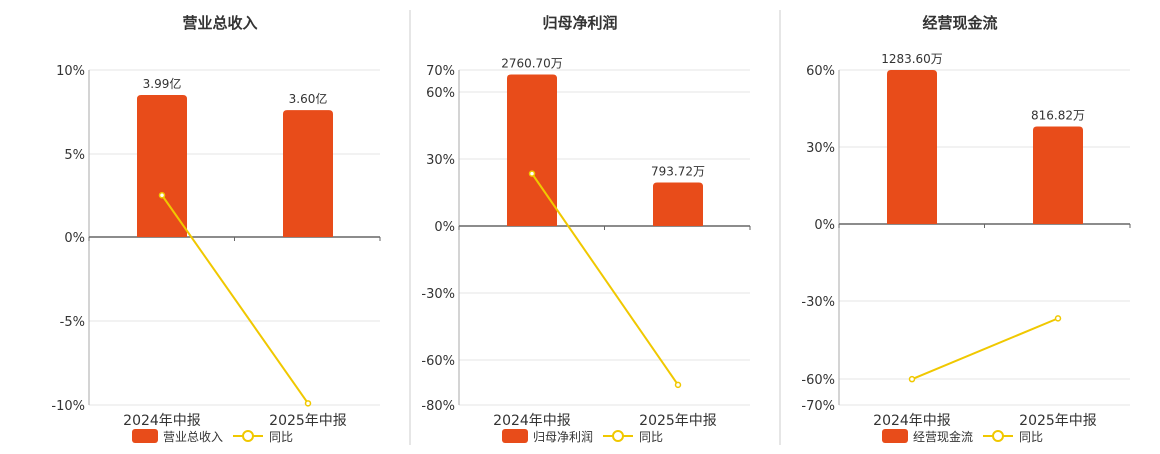 This screenshot has width=1160, height=454. Describe the element at coordinates (193, 437) in the screenshot. I see `legend-bar-label: 营业总收入` at that location.